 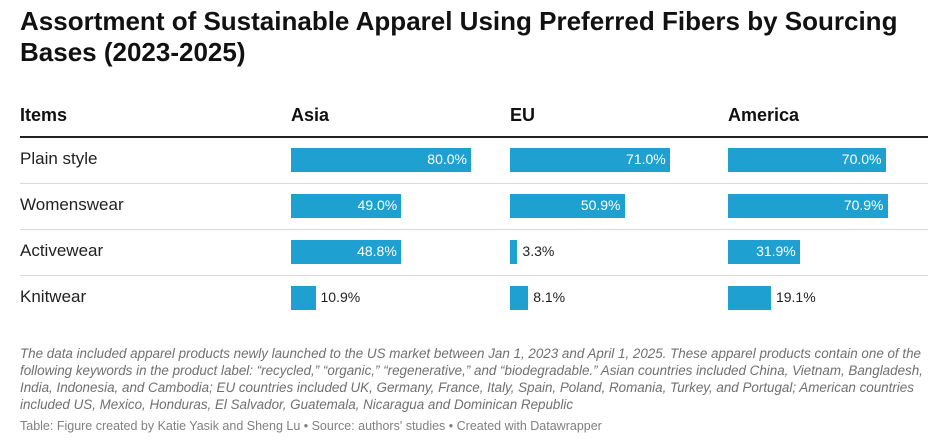 I want to click on table-row: Knitwear 10.9% 8.1% 19.1%, so click(x=474, y=298).